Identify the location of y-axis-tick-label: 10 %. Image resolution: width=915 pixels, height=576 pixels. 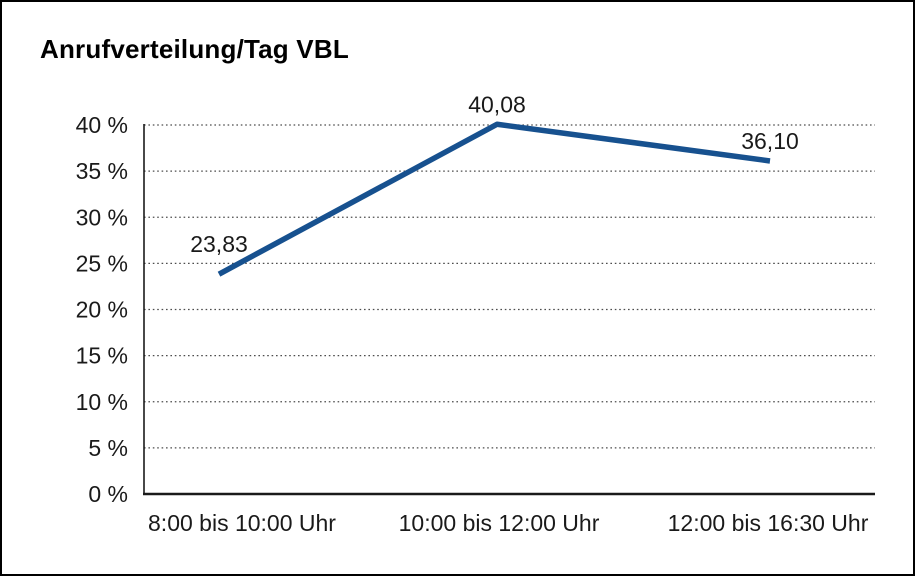
(102, 402).